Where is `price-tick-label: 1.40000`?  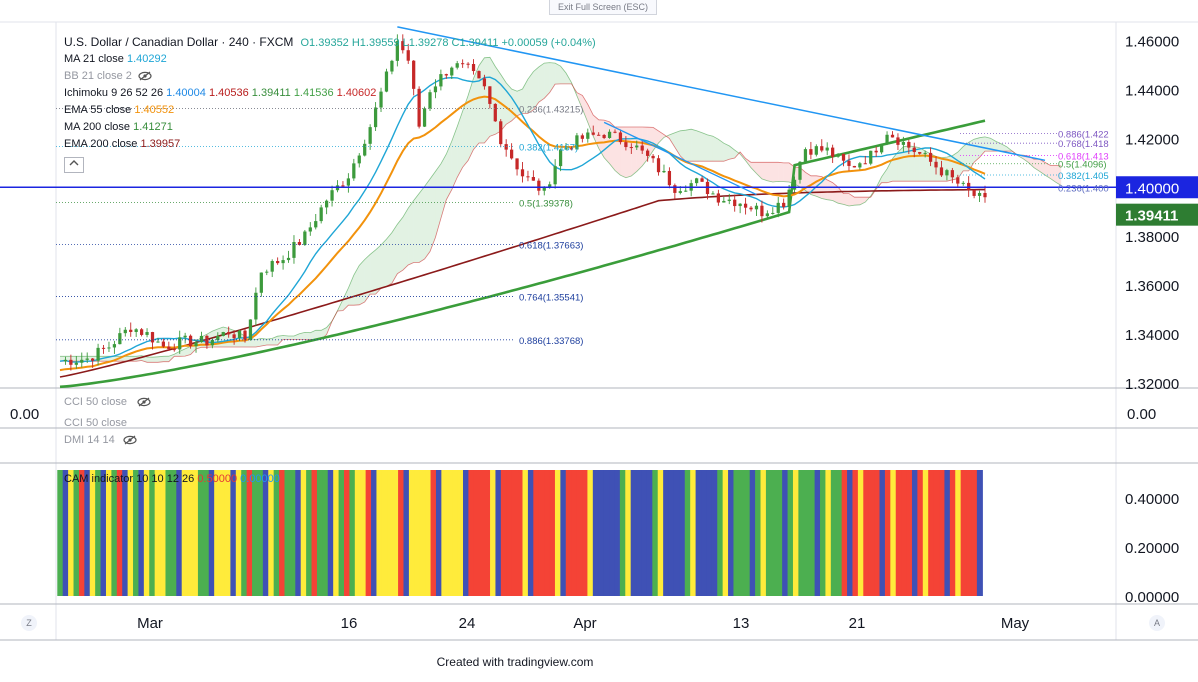 price-tick-label: 1.40000 is located at coordinates (1152, 188).